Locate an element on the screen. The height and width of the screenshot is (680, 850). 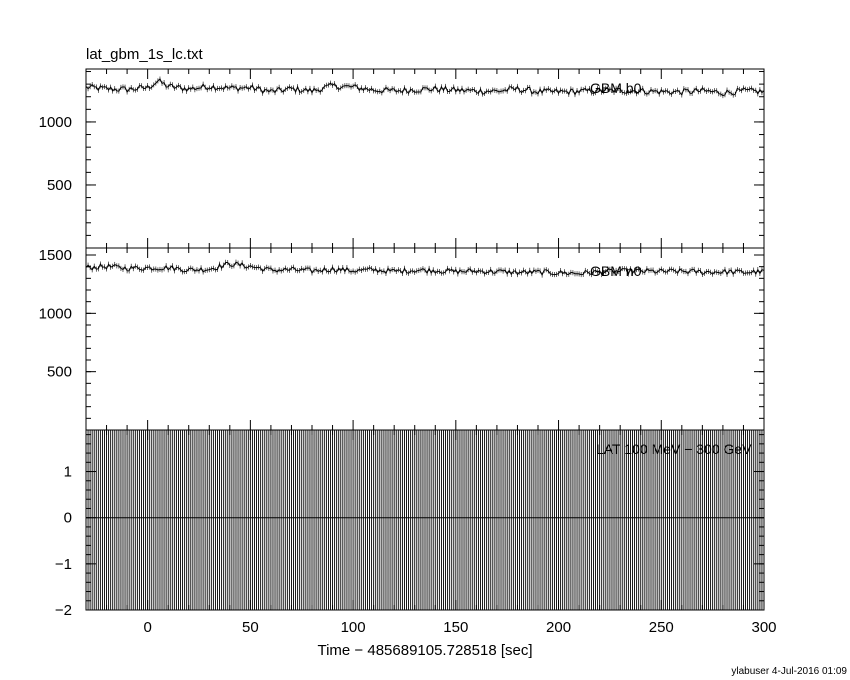
y-tick-label: 0 is located at coordinates (68, 518).